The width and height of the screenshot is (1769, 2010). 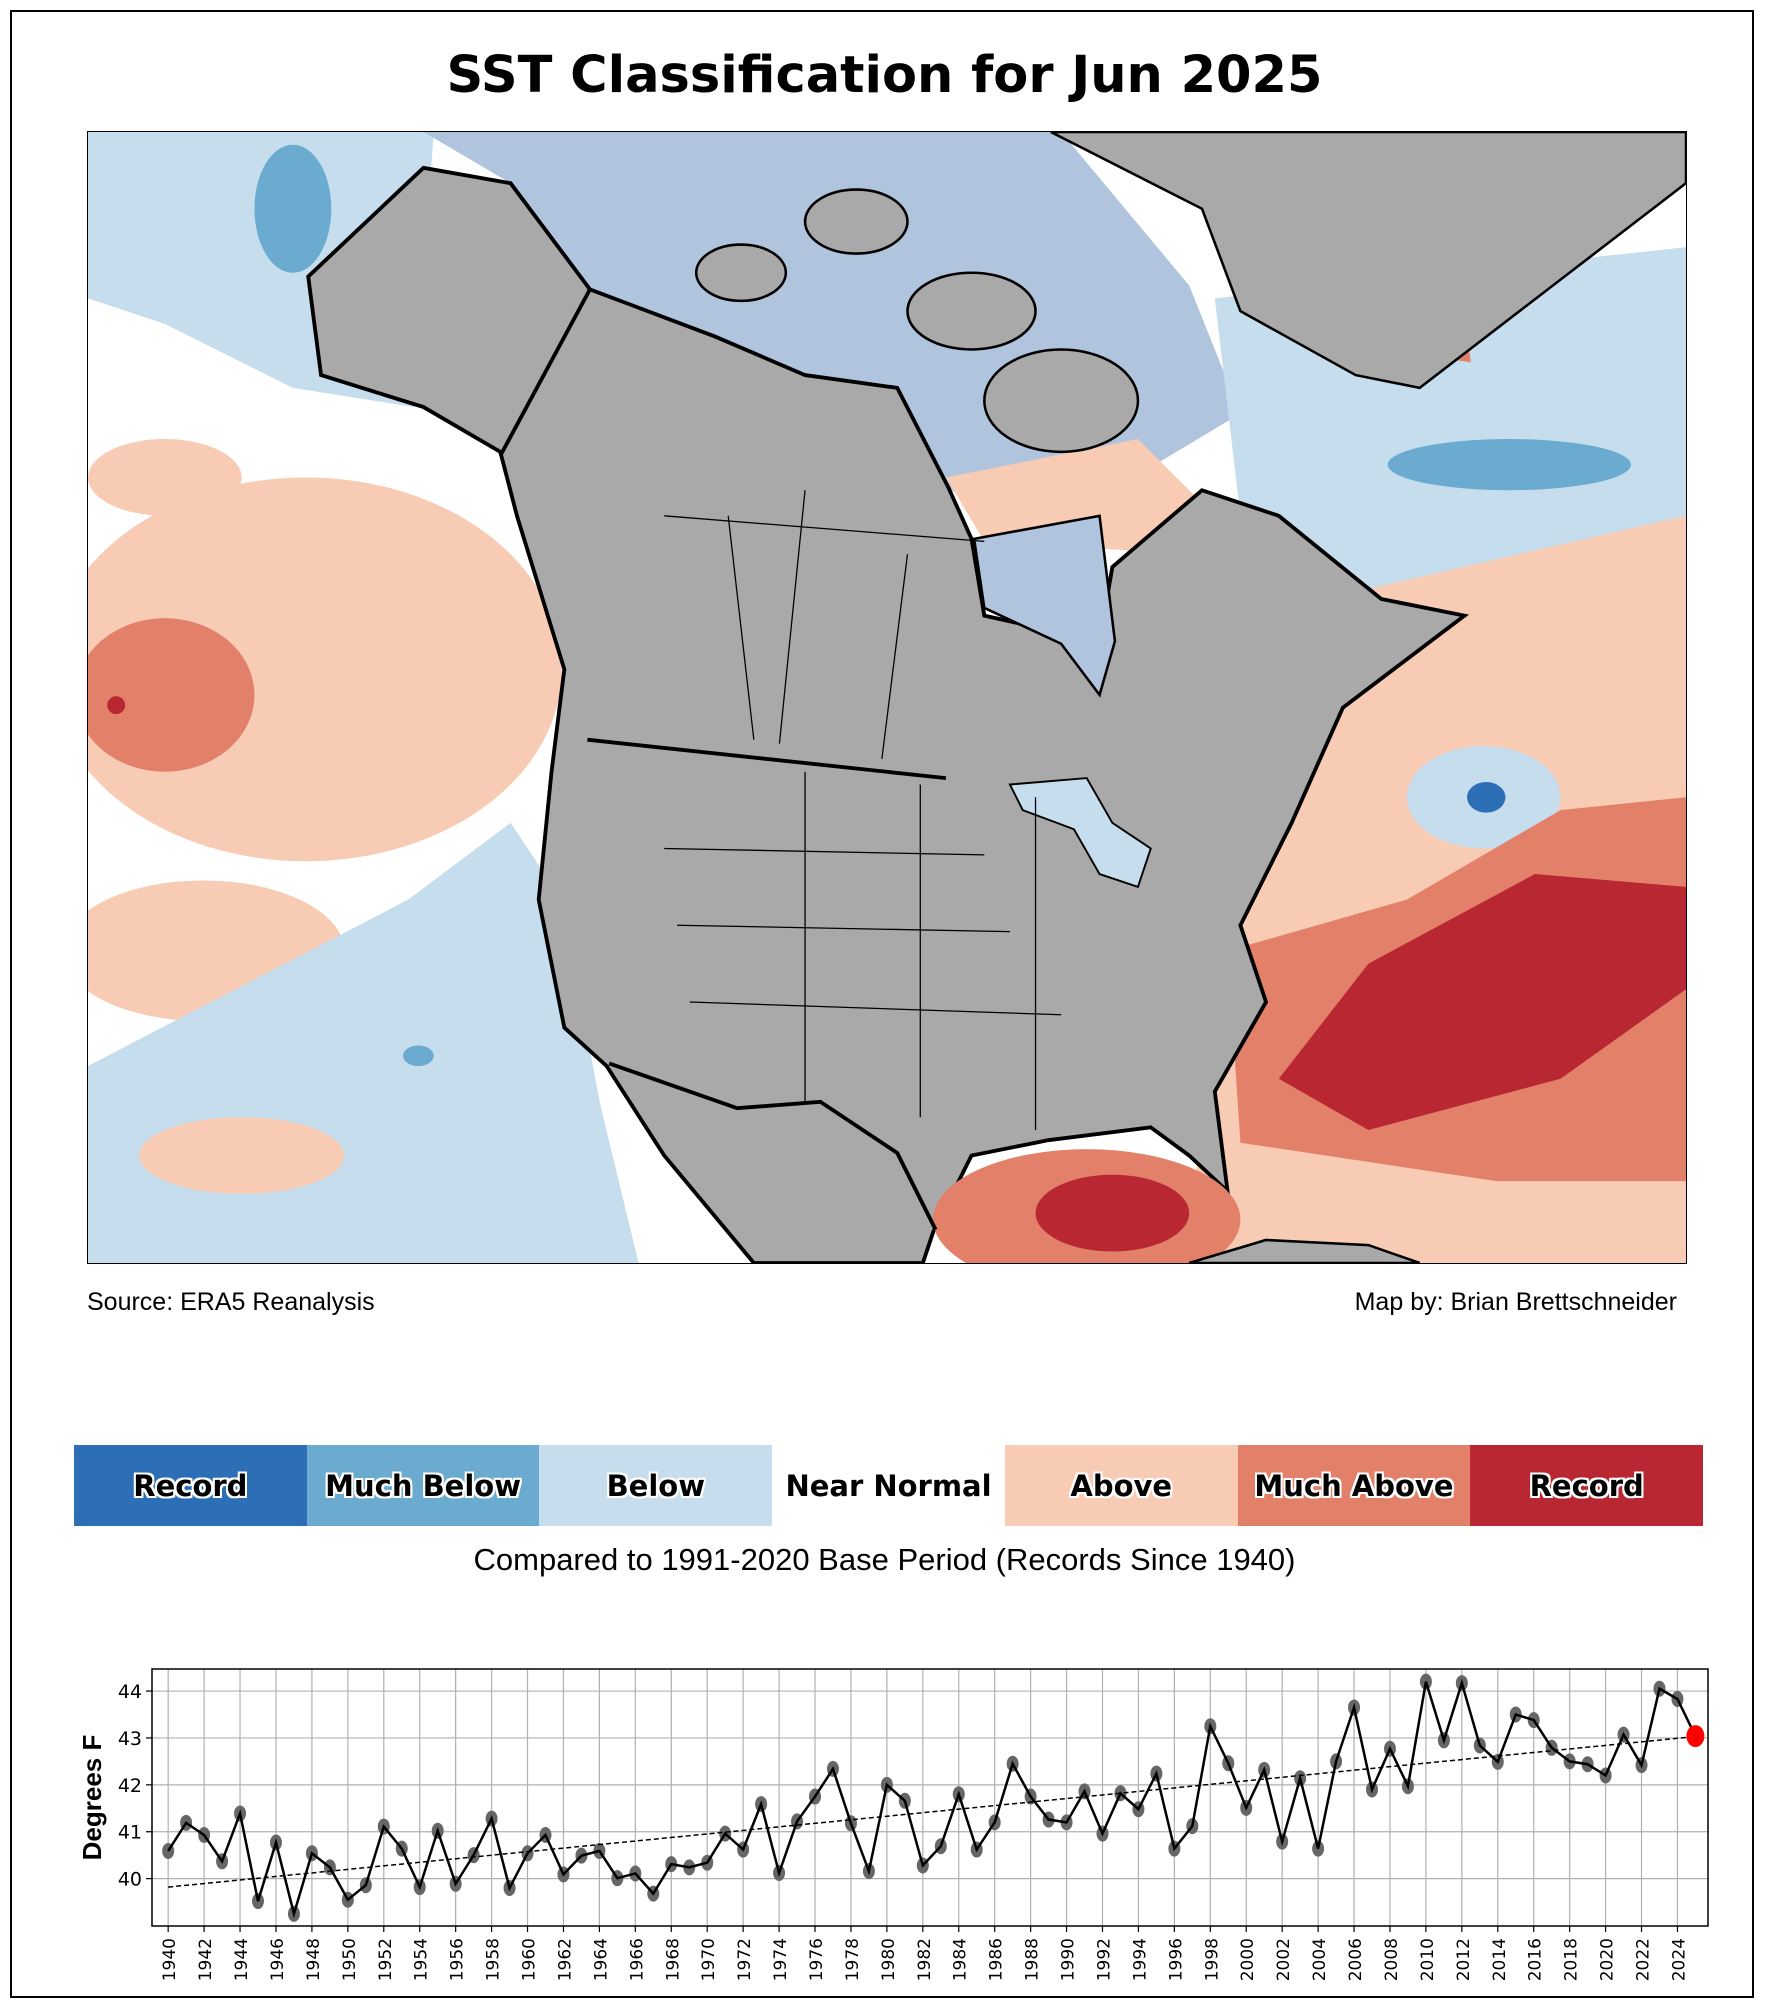 I want to click on x-tick-label: 1964, so click(x=601, y=1959).